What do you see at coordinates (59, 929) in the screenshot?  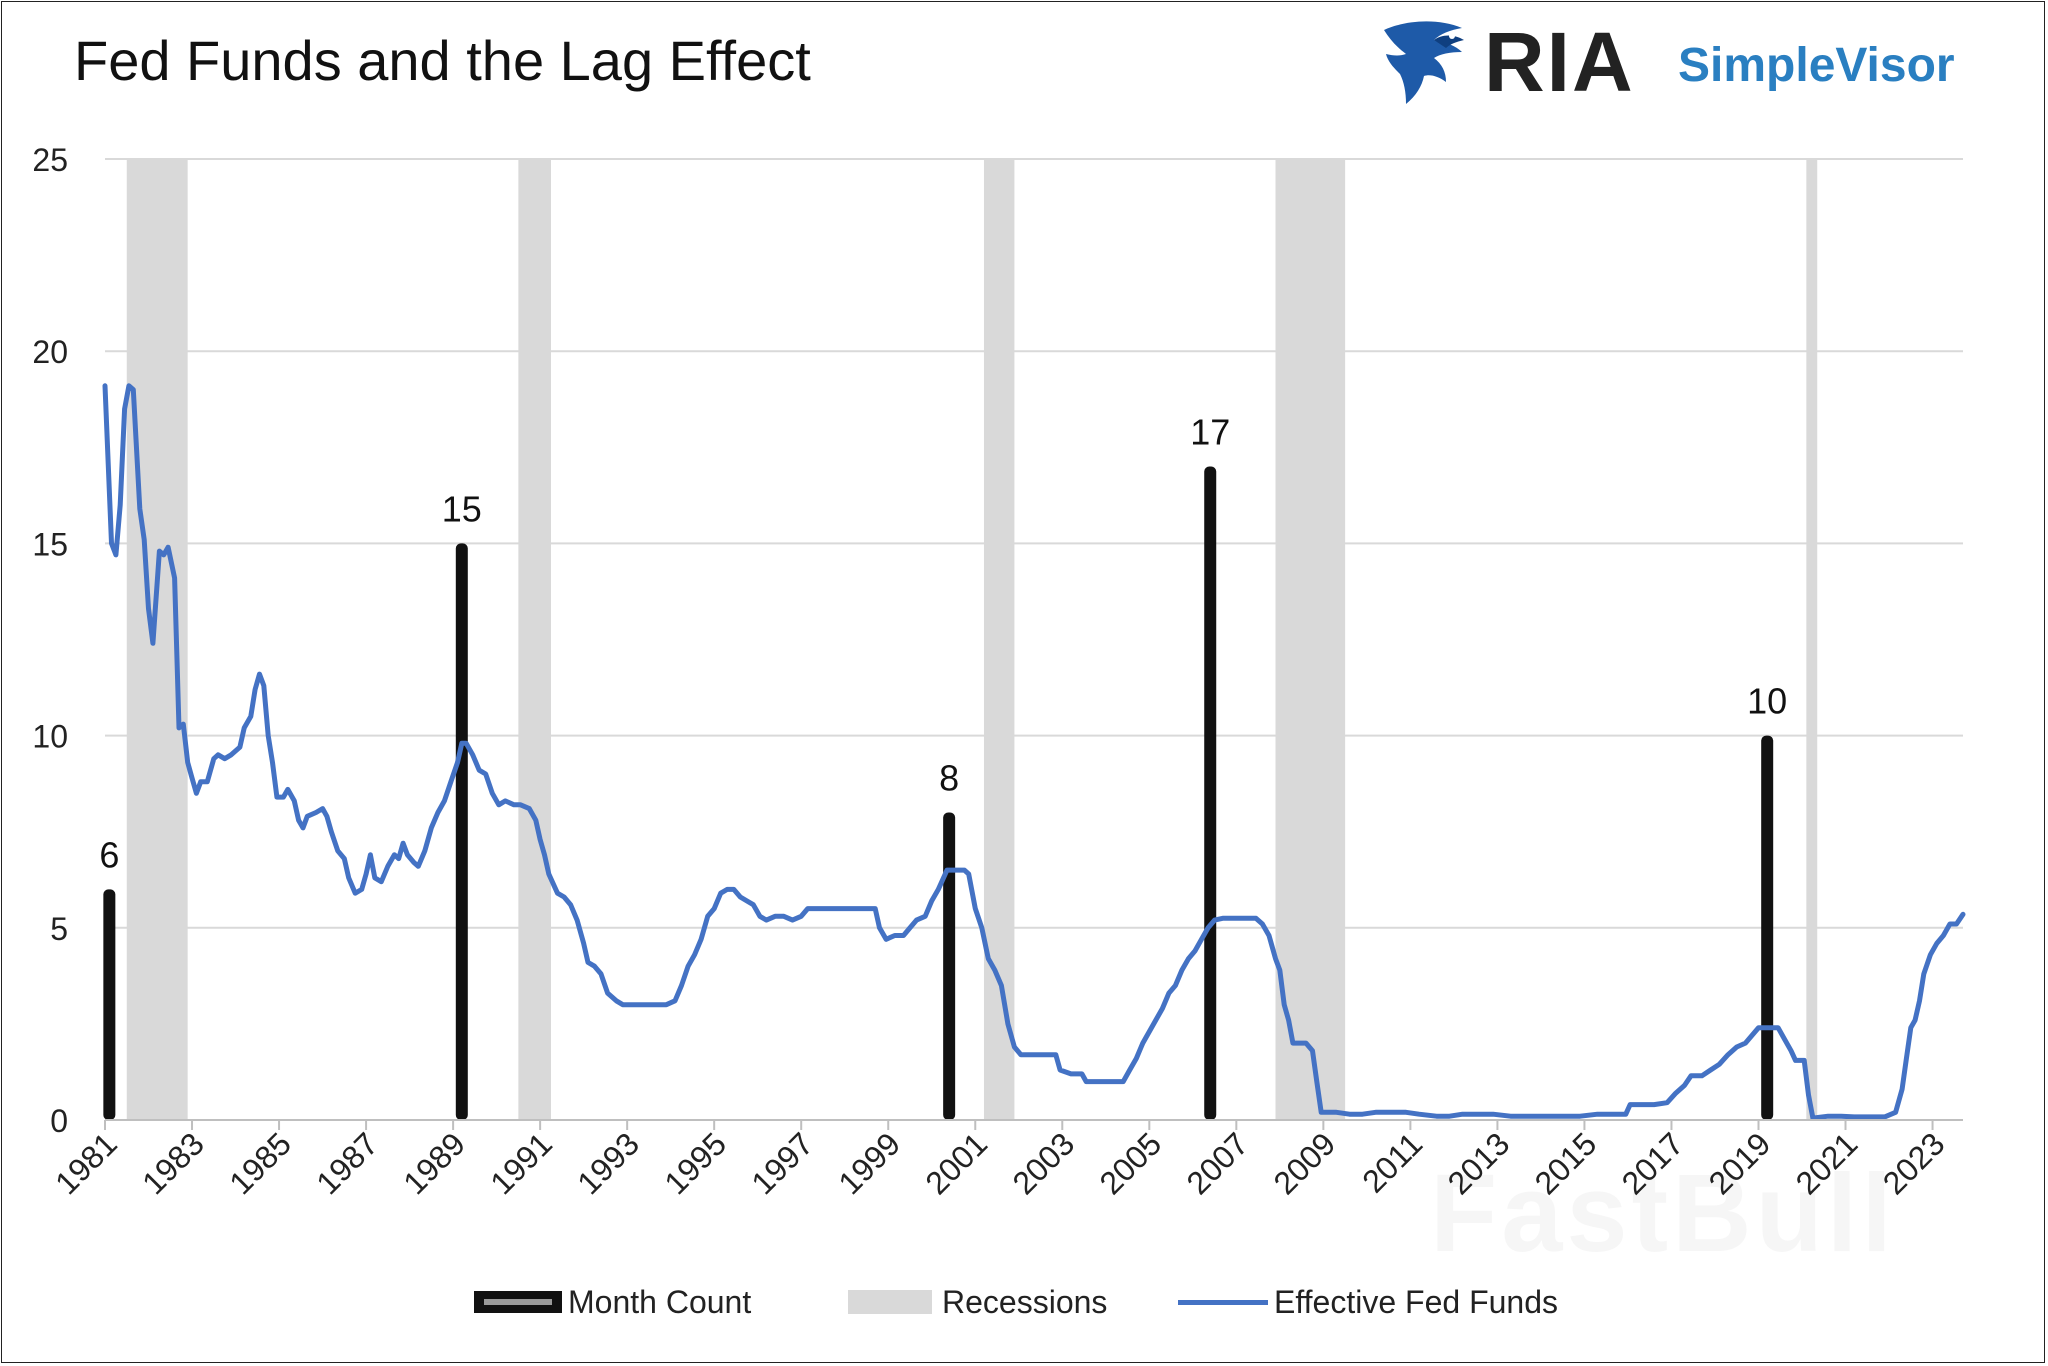 I see `y-tick-label: 5` at bounding box center [59, 929].